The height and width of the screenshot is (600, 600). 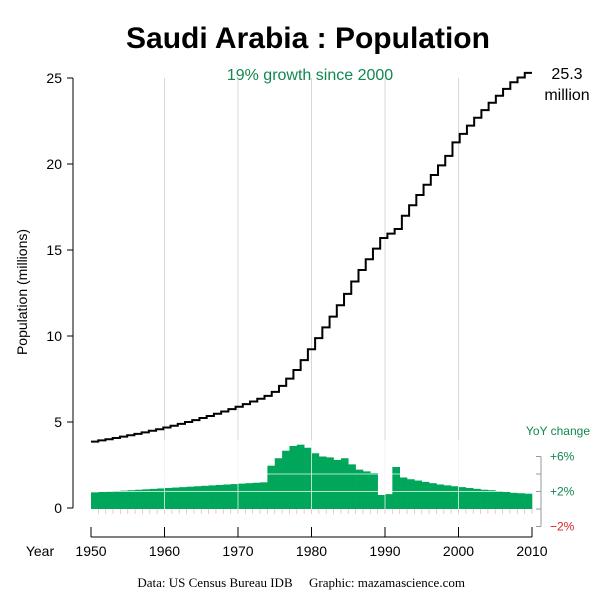 I want to click on yoy-bar-1980, so click(x=308, y=478).